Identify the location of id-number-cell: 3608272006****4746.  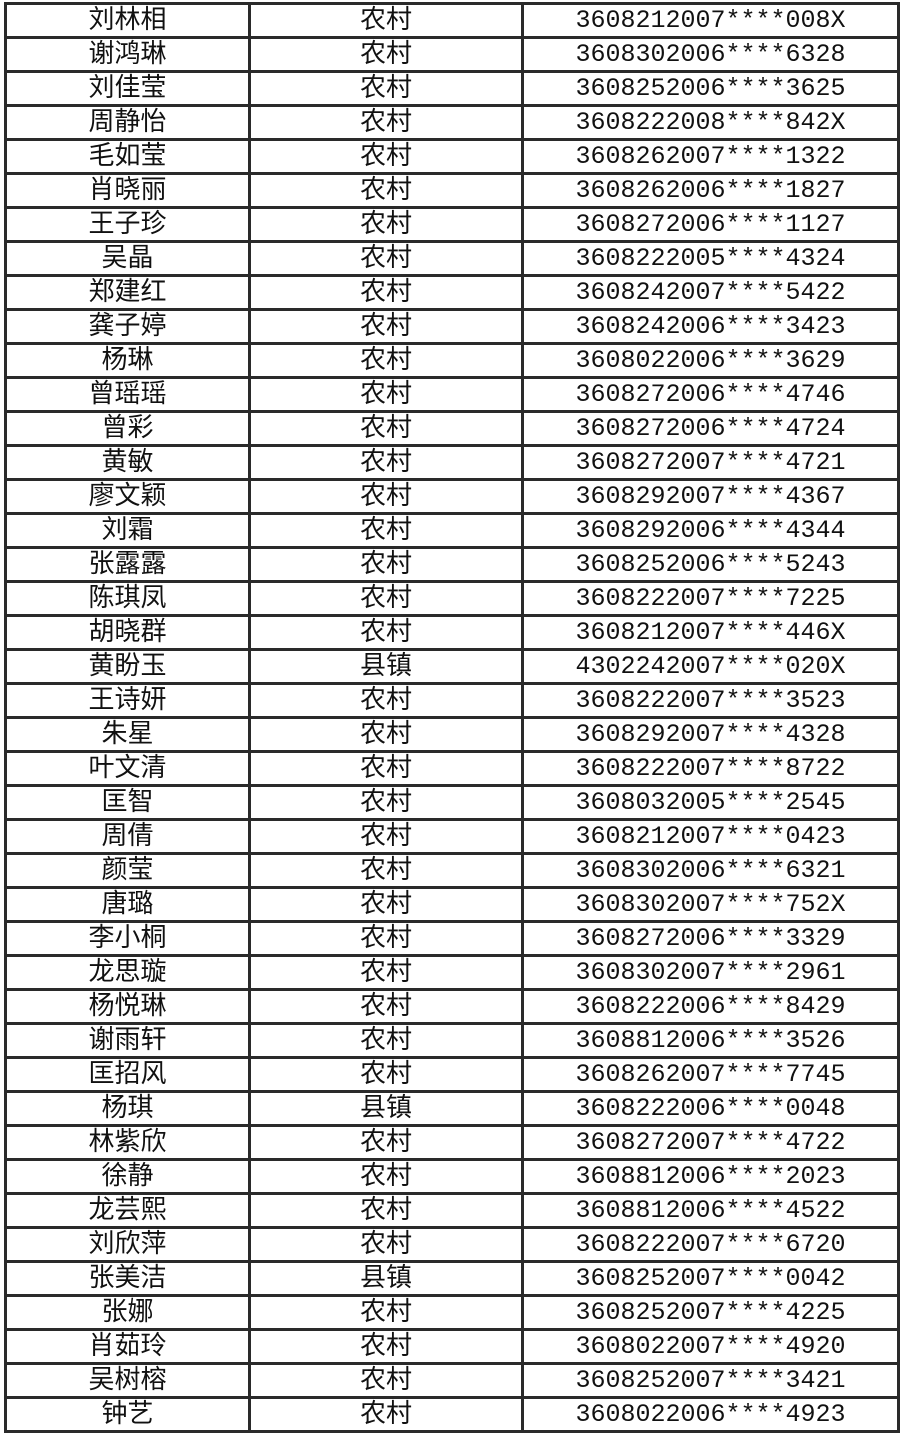
(710, 394).